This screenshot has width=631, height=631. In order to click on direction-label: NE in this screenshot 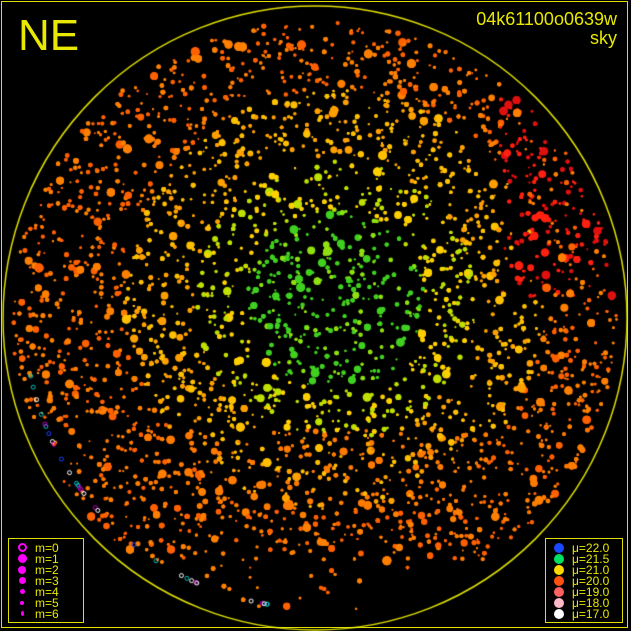, I will do `click(49, 35)`.